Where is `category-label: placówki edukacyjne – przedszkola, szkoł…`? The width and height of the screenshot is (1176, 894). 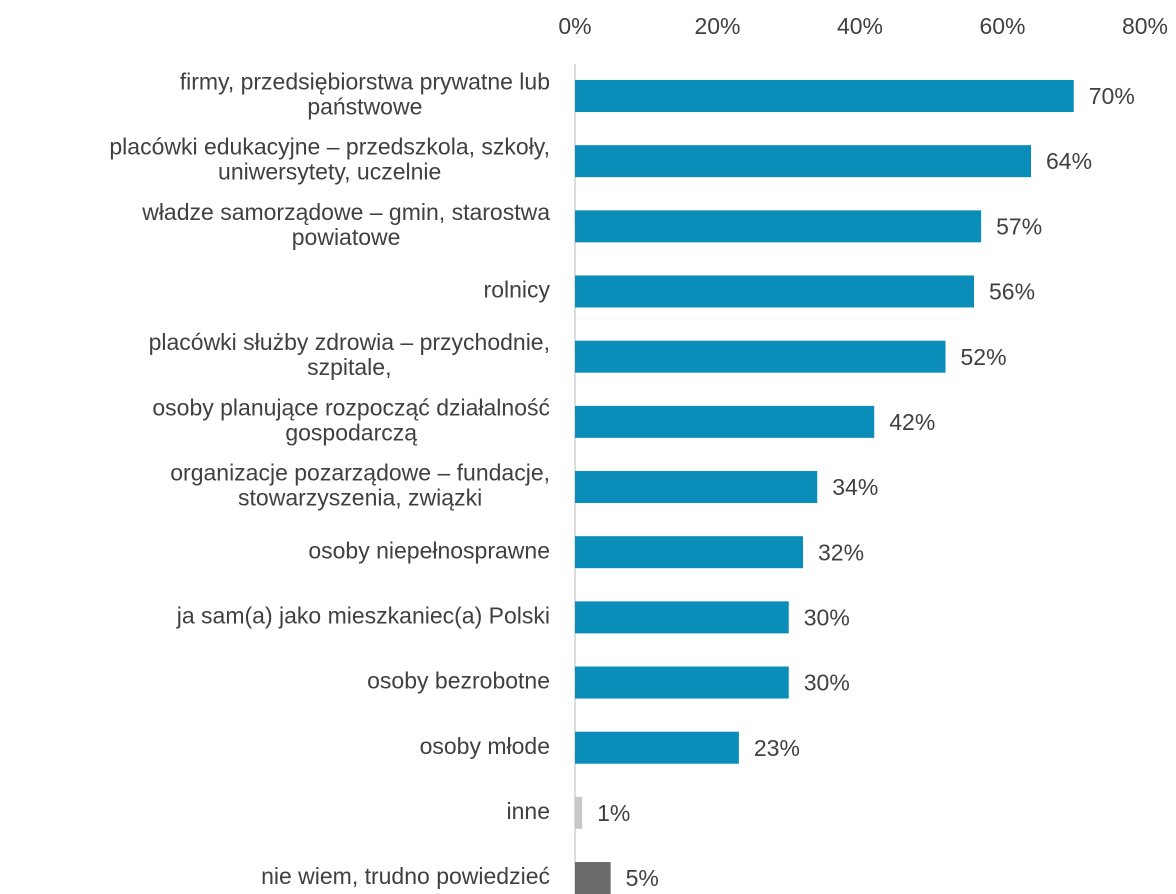
category-label: placówki edukacyjne – przedszkola, szkoł… is located at coordinates (329, 159).